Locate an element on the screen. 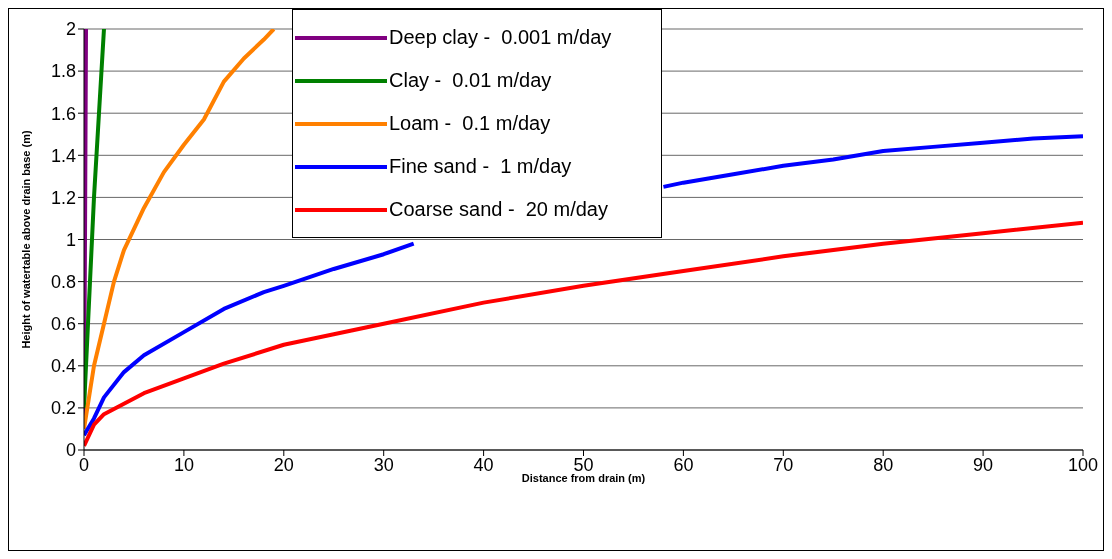 The image size is (1112, 559). y-tick-label: 0.6 is located at coordinates (63, 324).